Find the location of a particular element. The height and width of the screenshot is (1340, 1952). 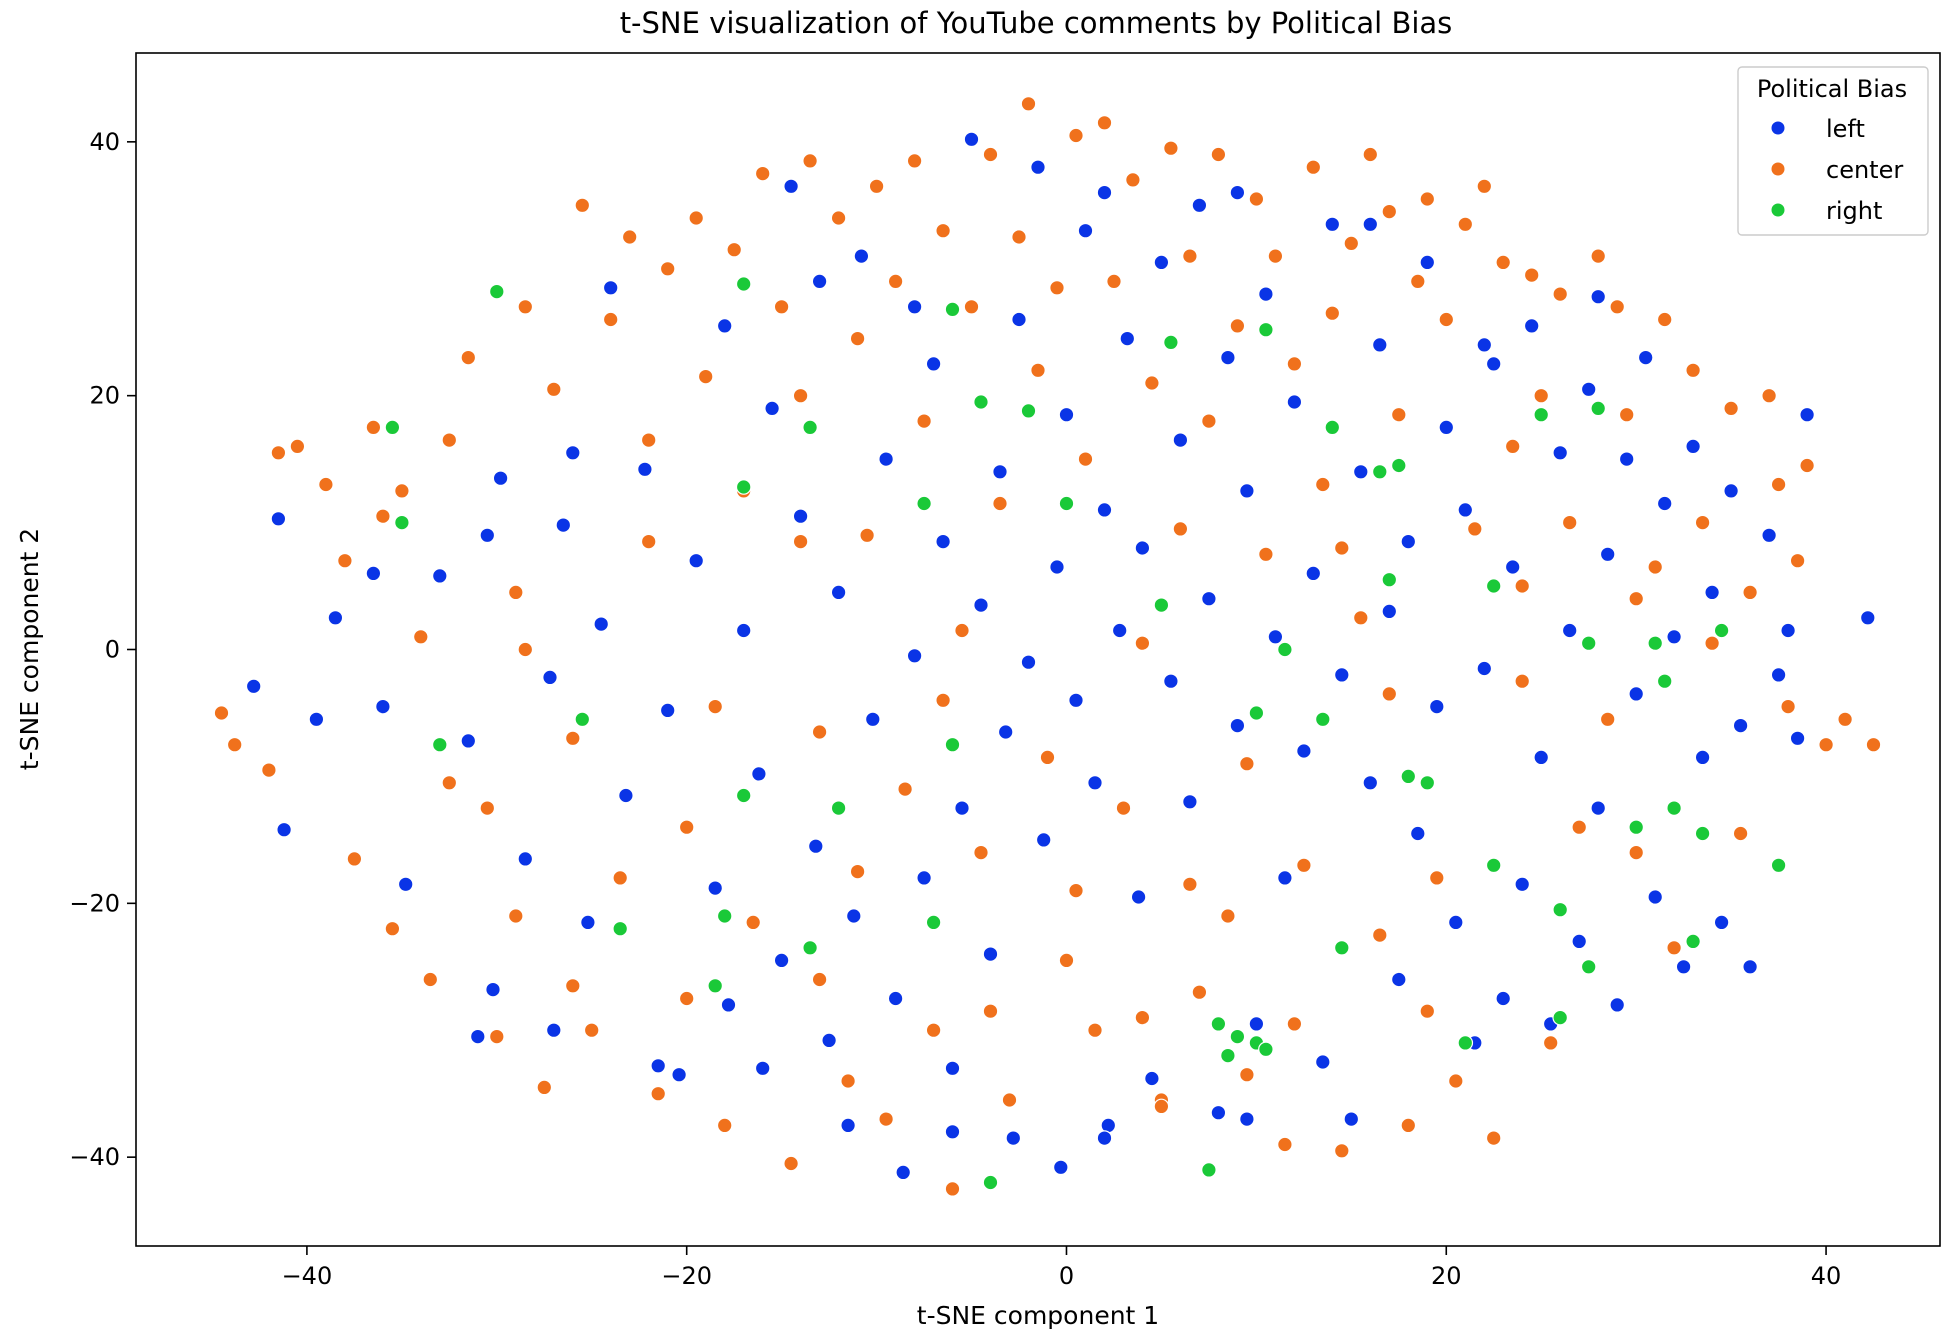

legend-title: Political Bias is located at coordinates (1832, 89).